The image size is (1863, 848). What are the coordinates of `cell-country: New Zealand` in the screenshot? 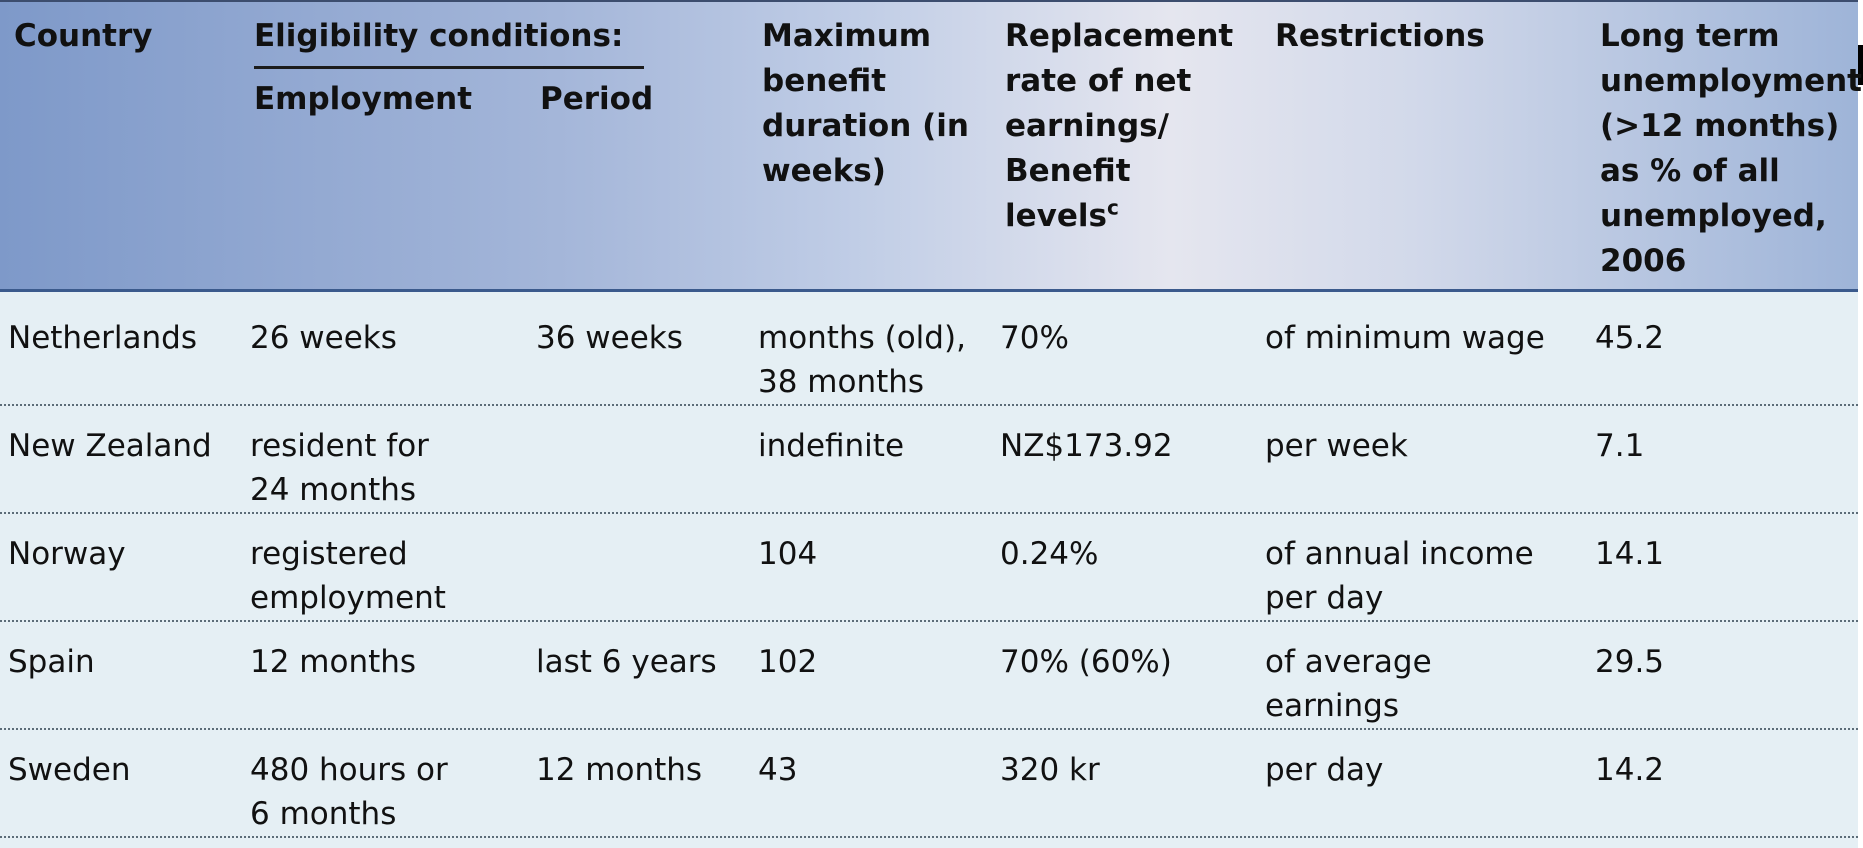 It's located at (110, 446).